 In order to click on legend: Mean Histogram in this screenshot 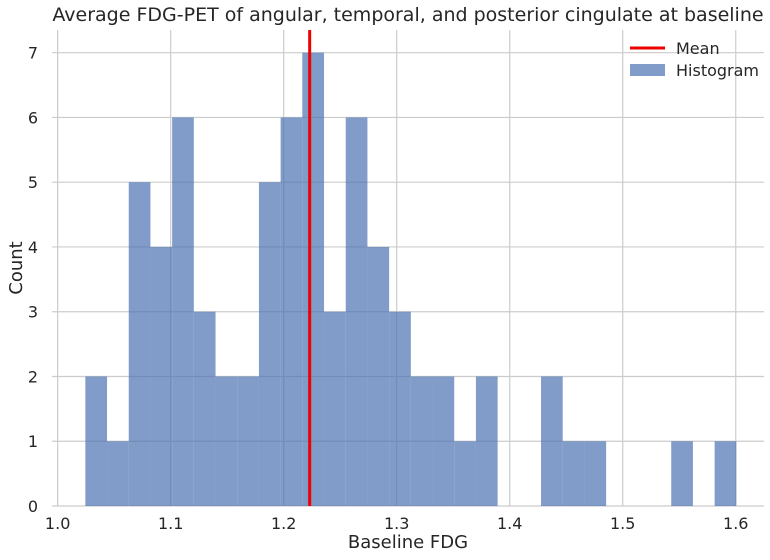, I will do `click(694, 59)`.